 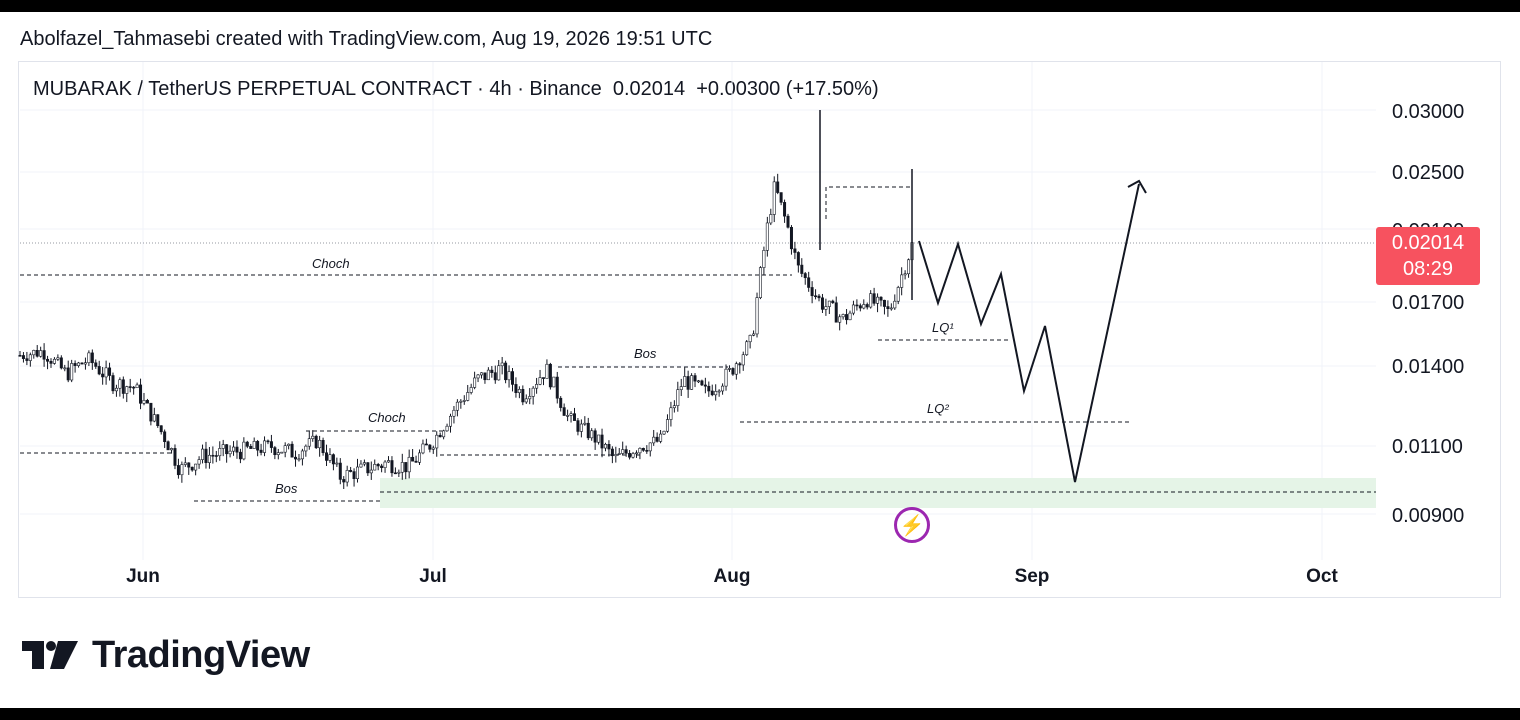 I want to click on y-tick: 0.01400, so click(x=1428, y=367).